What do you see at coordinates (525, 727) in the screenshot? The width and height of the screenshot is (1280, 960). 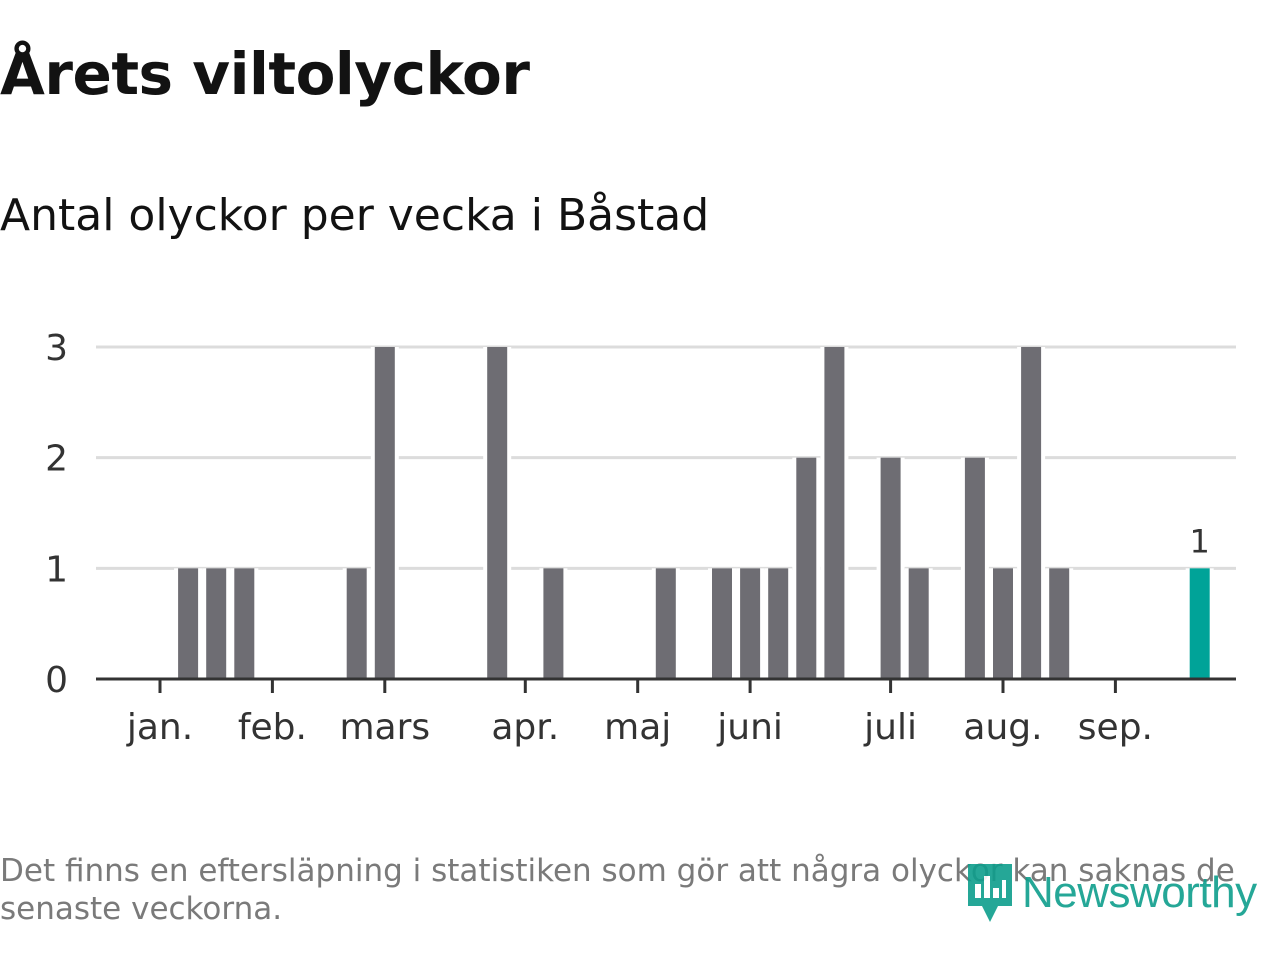 I see `x-tick-label: apr.` at bounding box center [525, 727].